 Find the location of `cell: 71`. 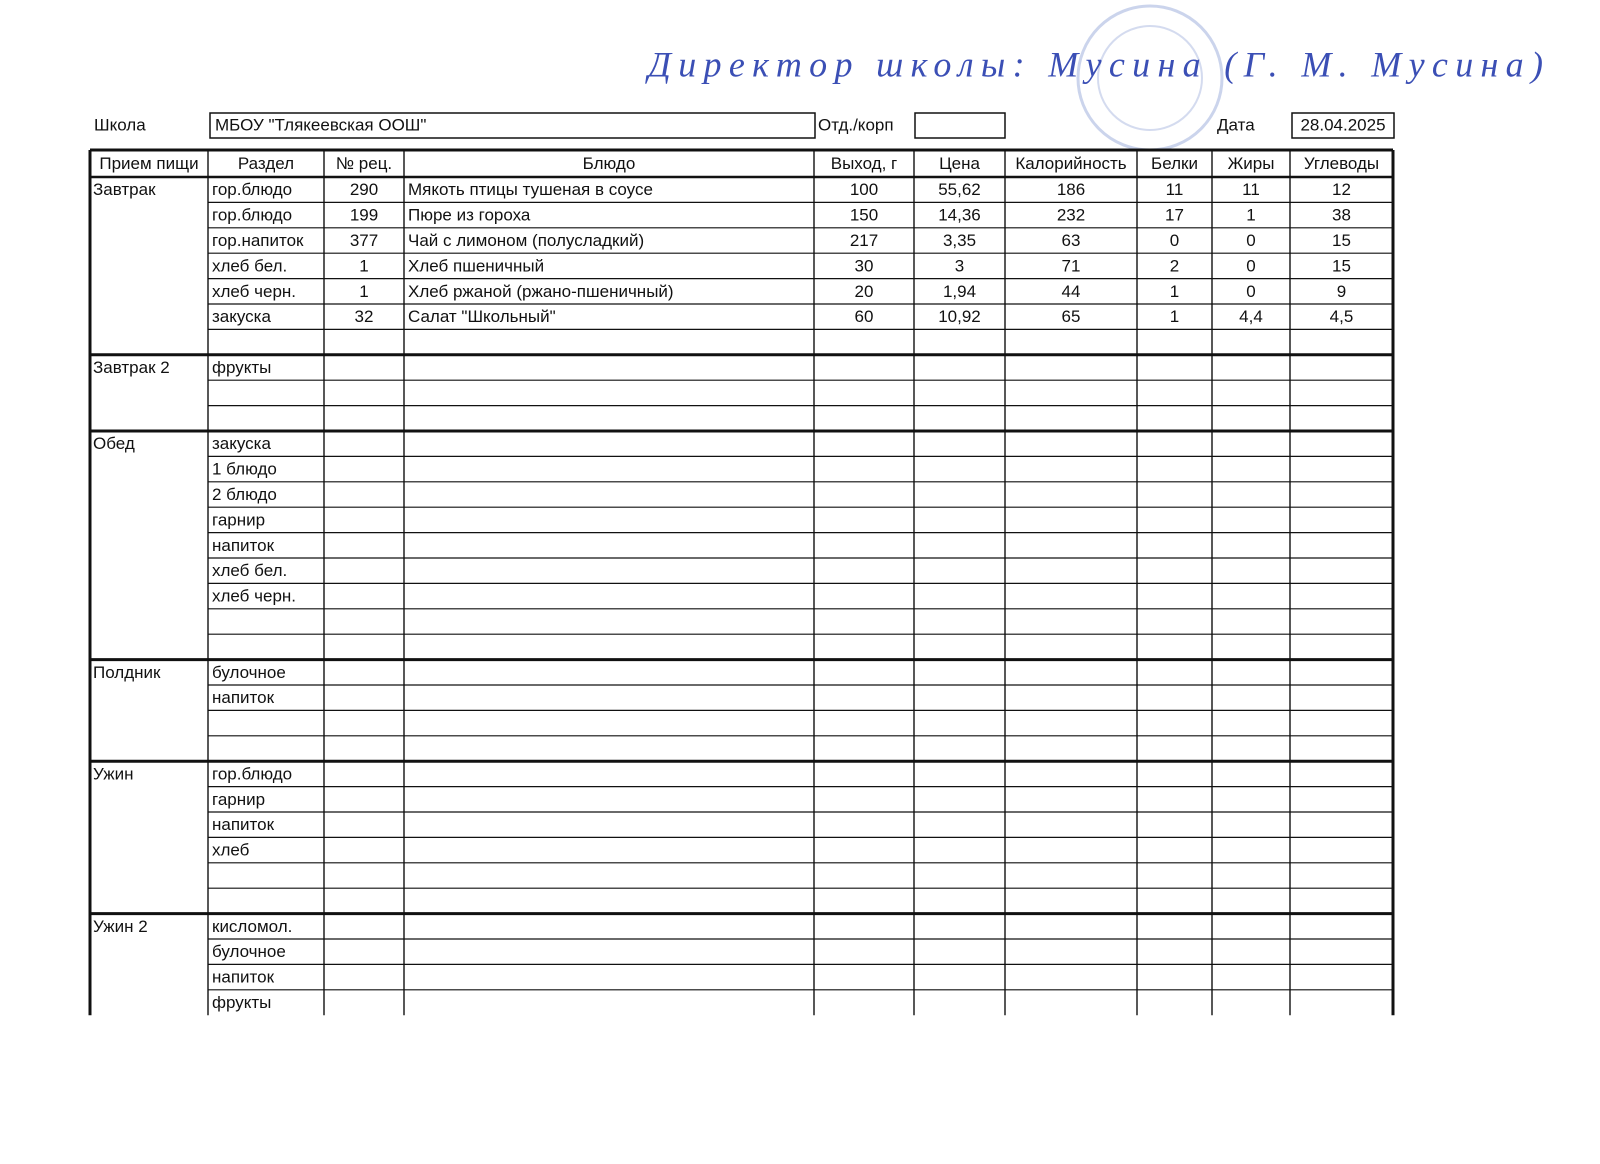

cell: 71 is located at coordinates (1071, 265).